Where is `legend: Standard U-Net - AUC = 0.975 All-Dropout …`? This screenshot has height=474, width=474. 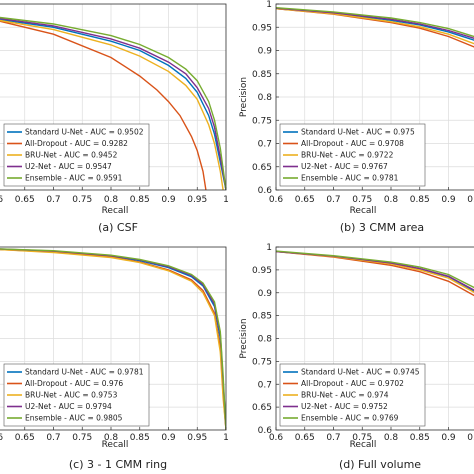 legend: Standard U-Net - AUC = 0.975 All-Dropout … is located at coordinates (352, 155).